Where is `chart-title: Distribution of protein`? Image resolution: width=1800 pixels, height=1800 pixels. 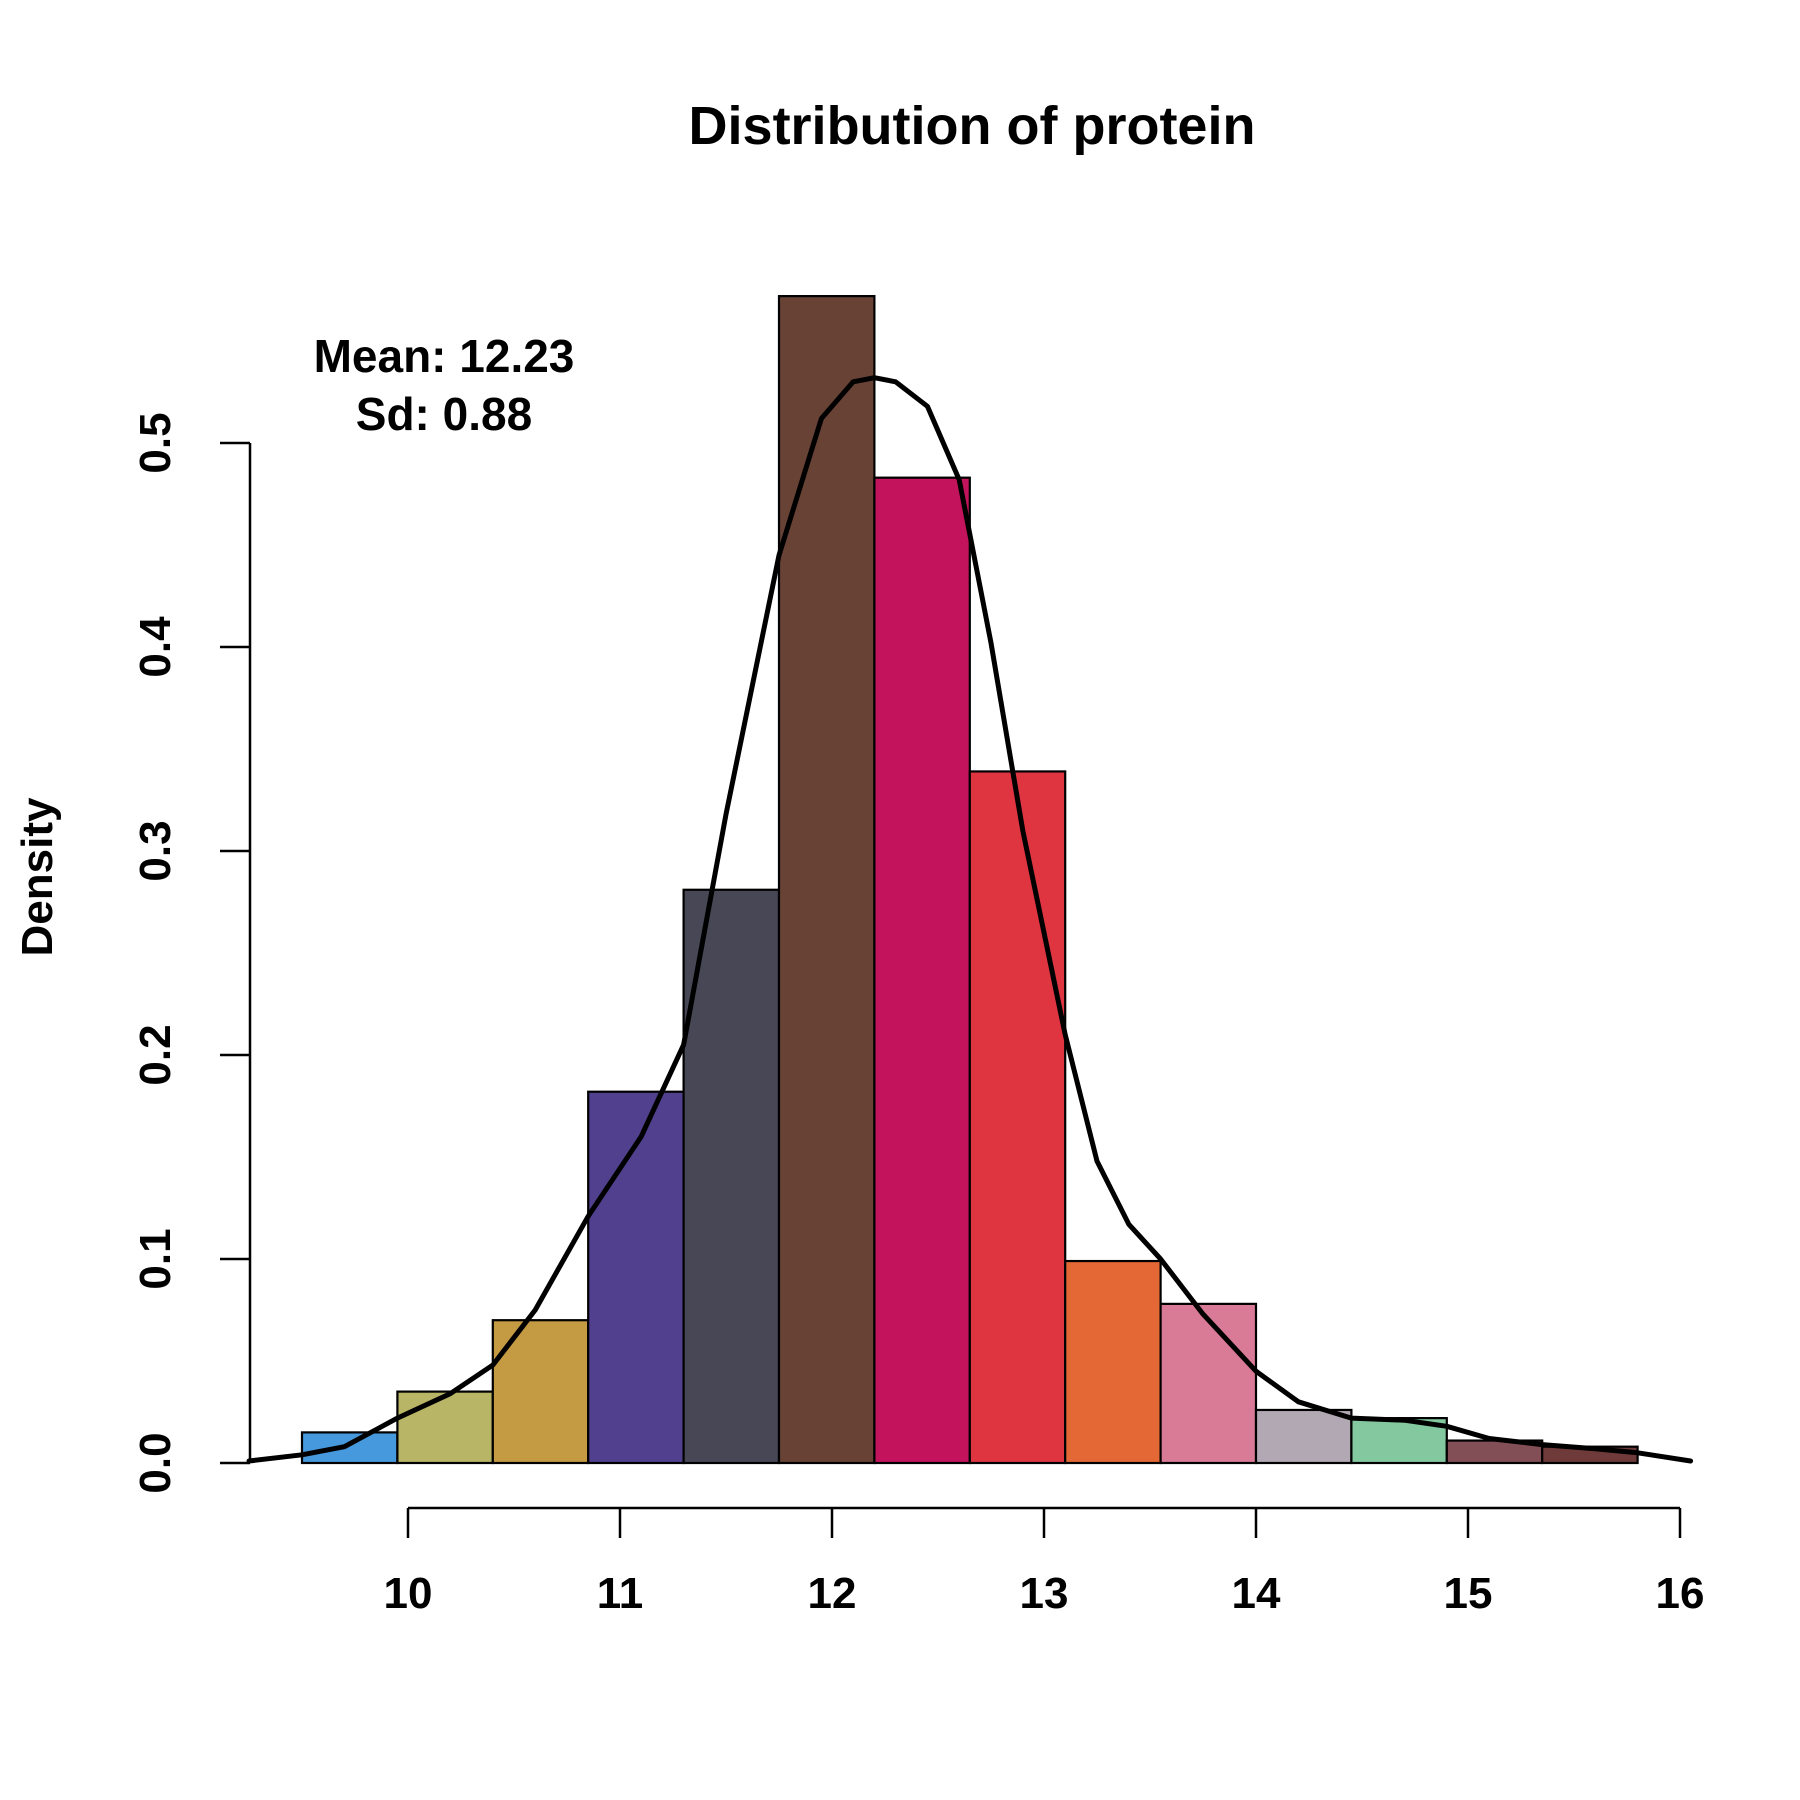 chart-title: Distribution of protein is located at coordinates (972, 126).